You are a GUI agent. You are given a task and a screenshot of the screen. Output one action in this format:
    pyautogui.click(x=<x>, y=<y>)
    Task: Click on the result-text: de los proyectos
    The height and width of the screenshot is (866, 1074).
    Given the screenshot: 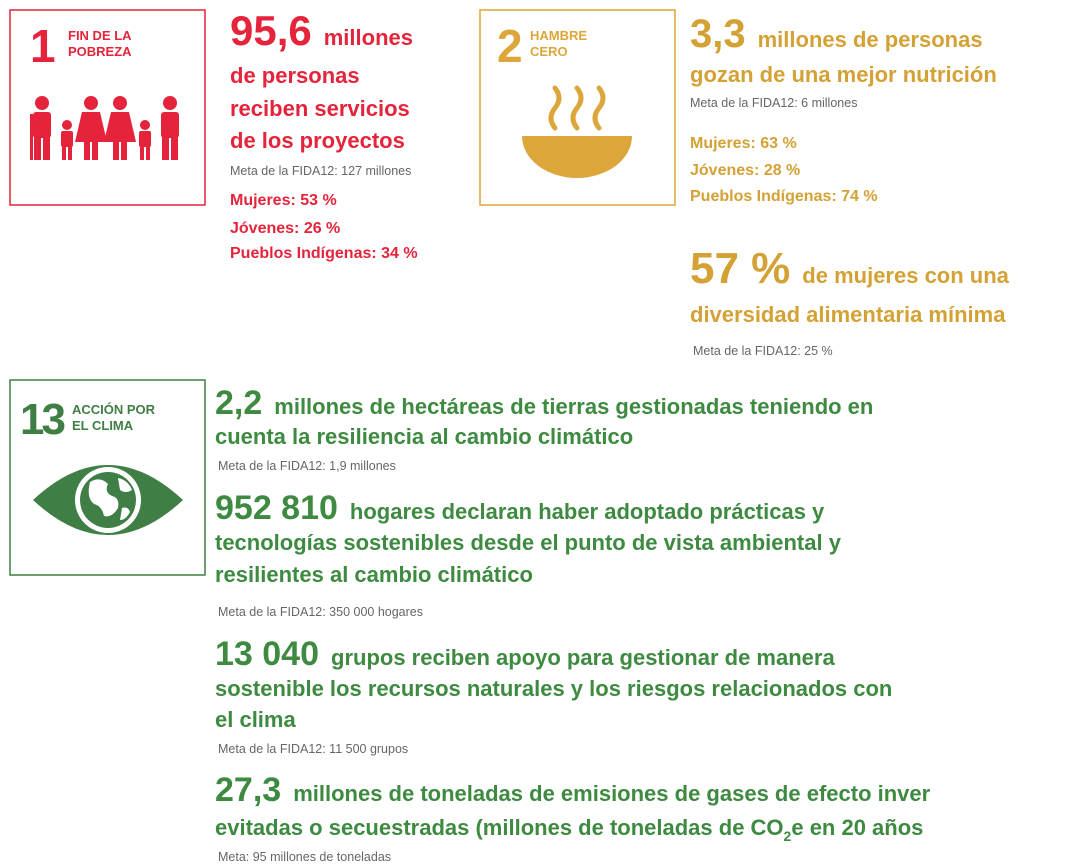 What is the action you would take?
    pyautogui.click(x=317, y=140)
    